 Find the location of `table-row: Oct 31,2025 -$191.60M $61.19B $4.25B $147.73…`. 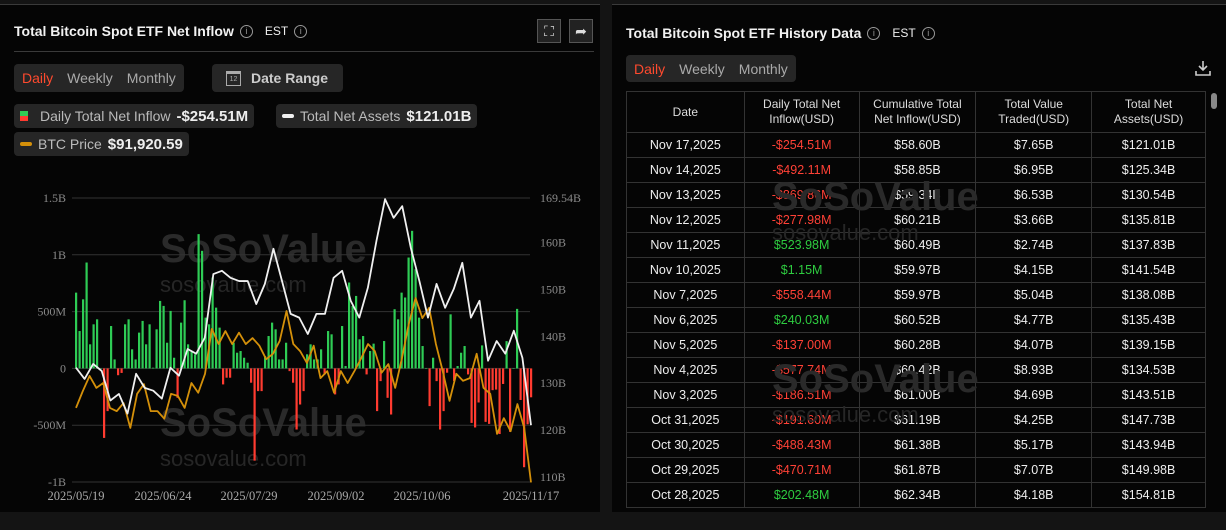

table-row: Oct 31,2025 -$191.60M $61.19B $4.25B $147.73… is located at coordinates (916, 420).